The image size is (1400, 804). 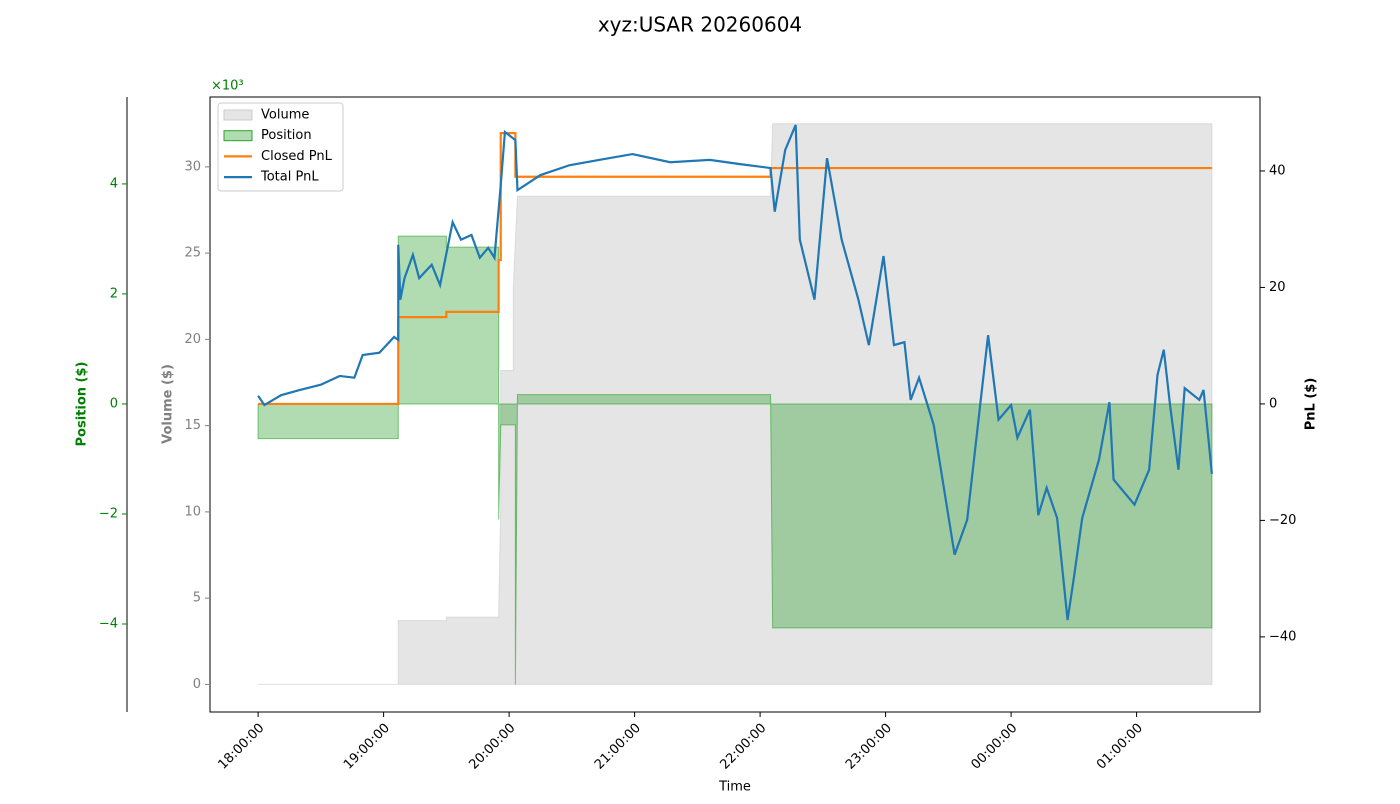 What do you see at coordinates (995, 747) in the screenshot?
I see `x-tick-label: 00:00:00` at bounding box center [995, 747].